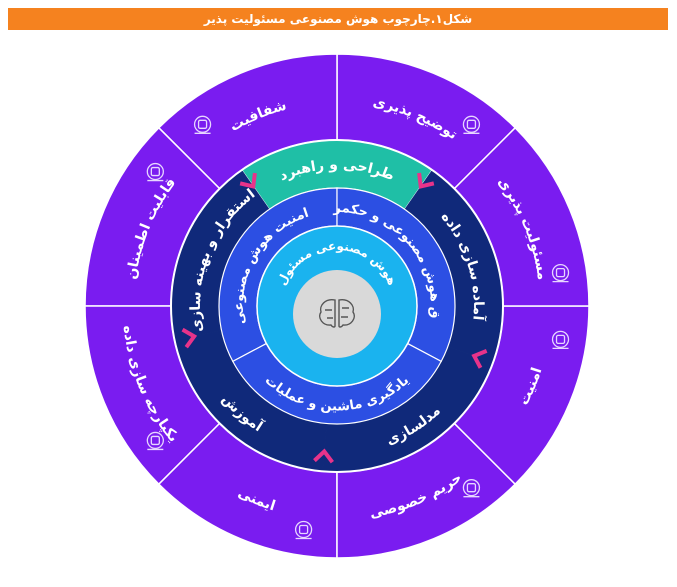 This screenshot has width=677, height=587. Describe the element at coordinates (303, 530) in the screenshot. I see `network-icon` at that location.